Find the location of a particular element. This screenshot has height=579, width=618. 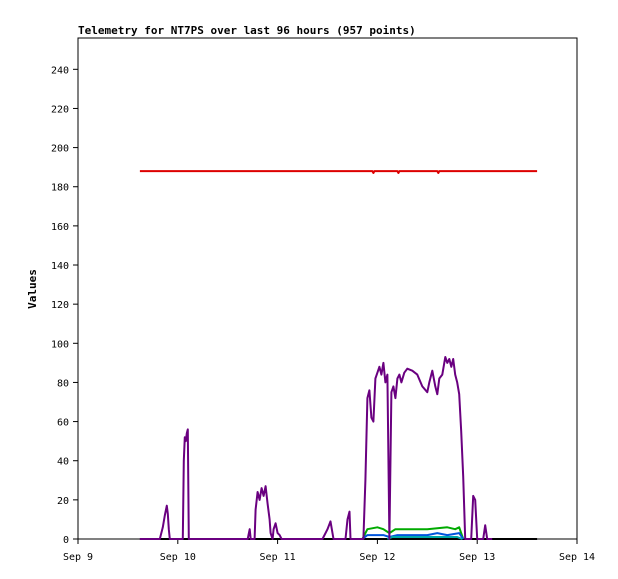

y-tick-label: 160 is located at coordinates (60, 227).